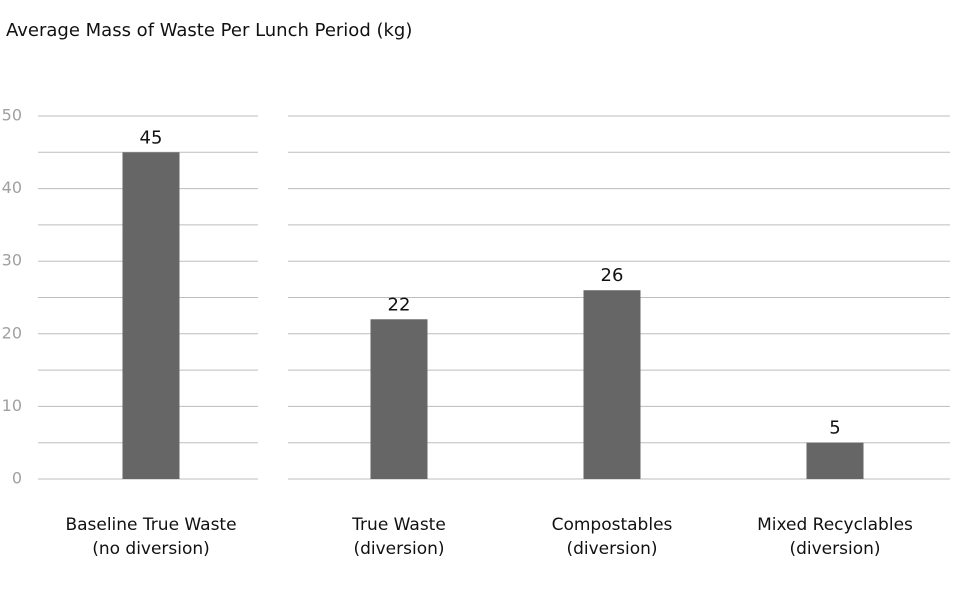 This screenshot has width=959, height=590. I want to click on y-tick-label: 50, so click(12, 115).